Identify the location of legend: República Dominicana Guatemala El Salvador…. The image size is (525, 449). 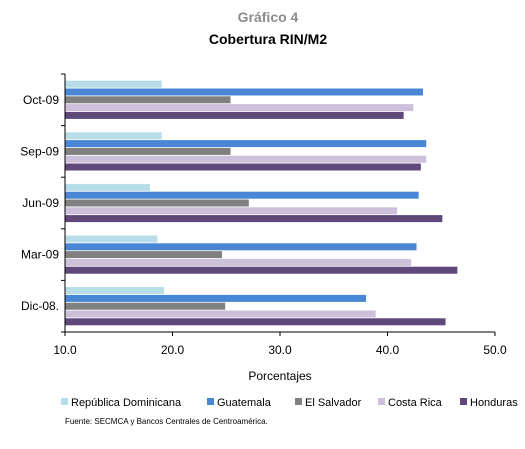
(289, 403).